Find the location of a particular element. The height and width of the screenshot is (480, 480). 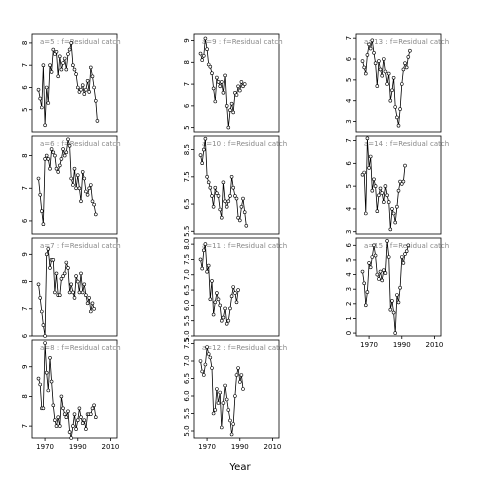

y-tick-label: 8.0 is located at coordinates (187, 244).